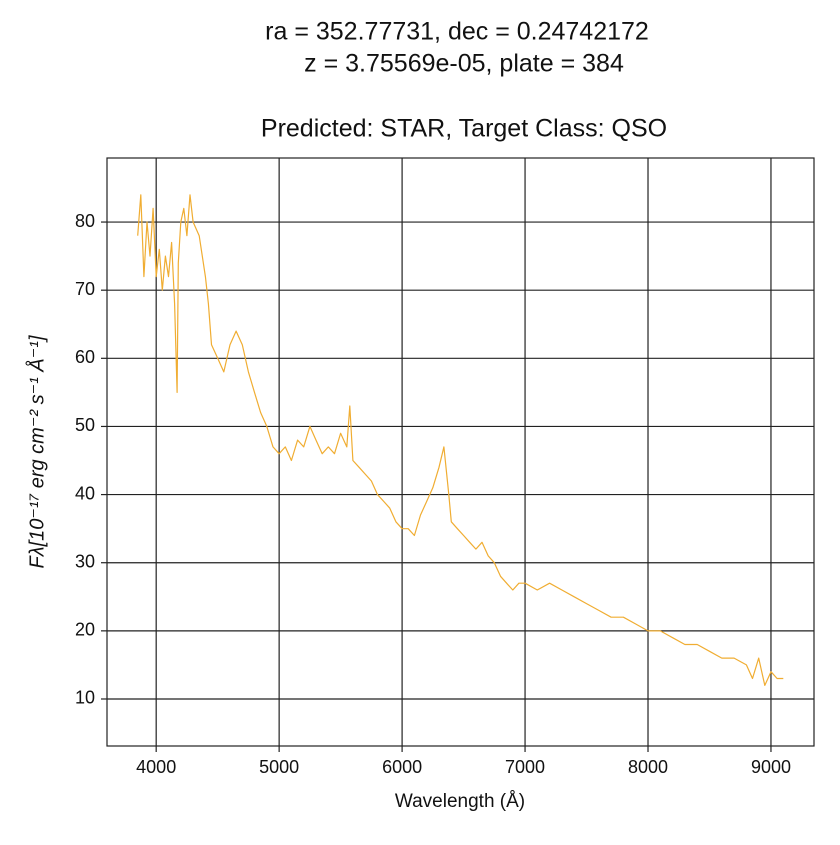 This screenshot has width=840, height=845. Describe the element at coordinates (402, 767) in the screenshot. I see `x-tick-label: 6000` at that location.